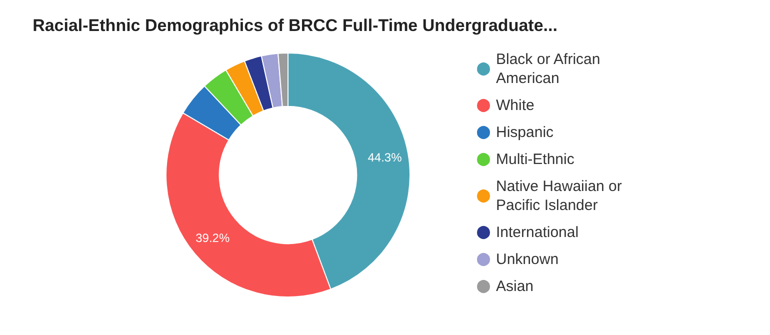  Describe the element at coordinates (535, 159) in the screenshot. I see `legend-label: Multi-Ethnic` at that location.